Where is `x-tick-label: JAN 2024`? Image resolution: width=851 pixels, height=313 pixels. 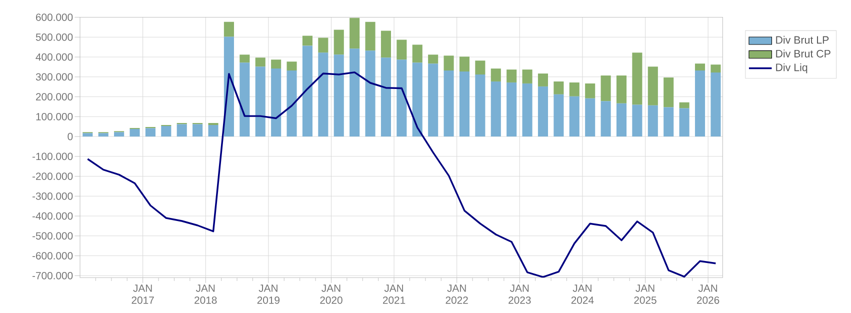 x-tick-label: JAN 2024 is located at coordinates (582, 294).